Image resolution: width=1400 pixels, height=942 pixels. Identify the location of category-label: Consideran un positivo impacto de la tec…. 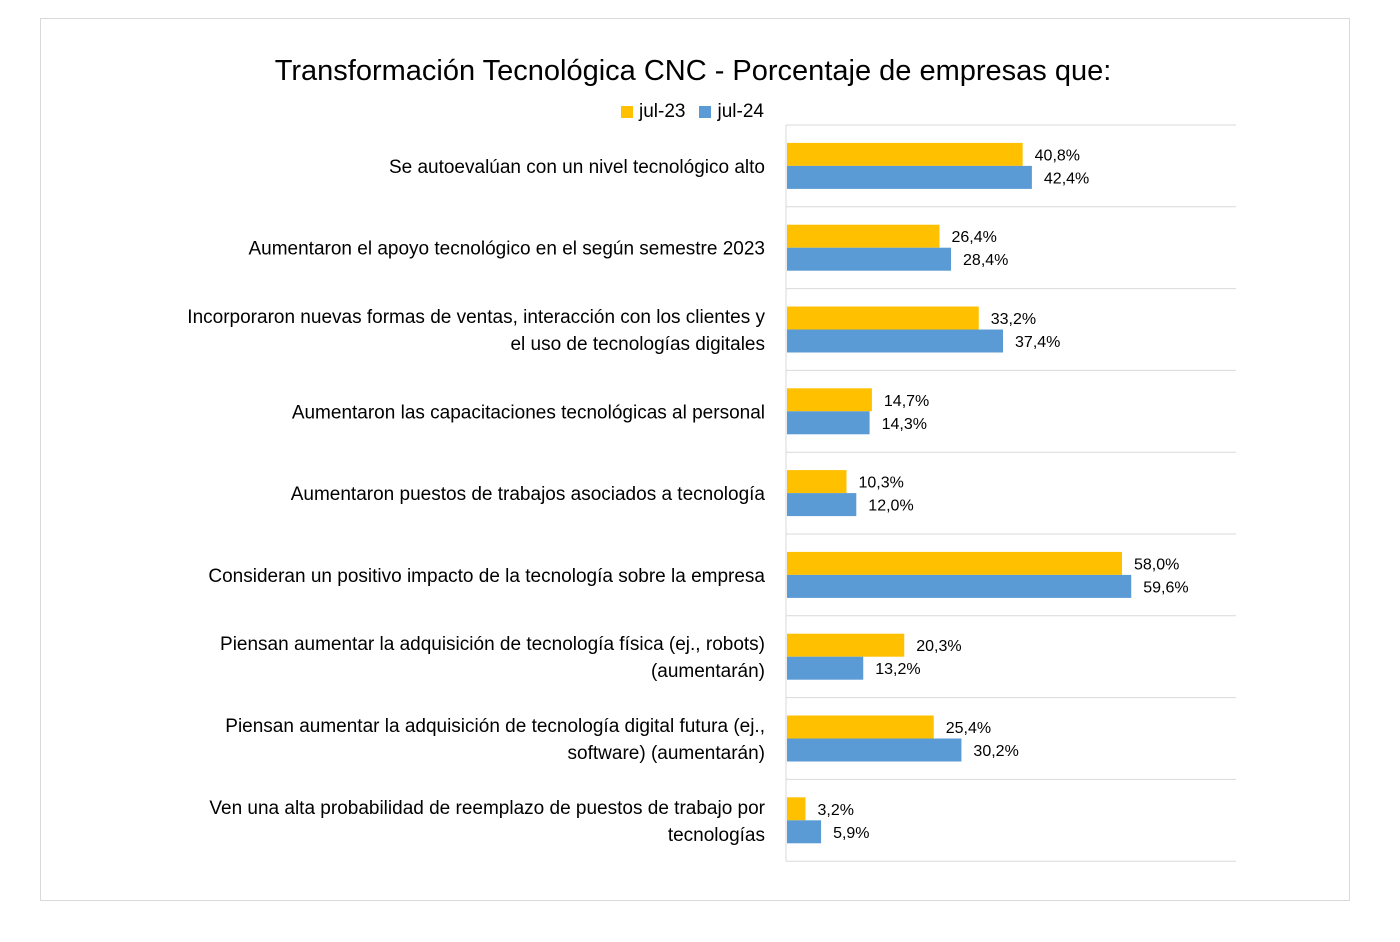
(486, 576).